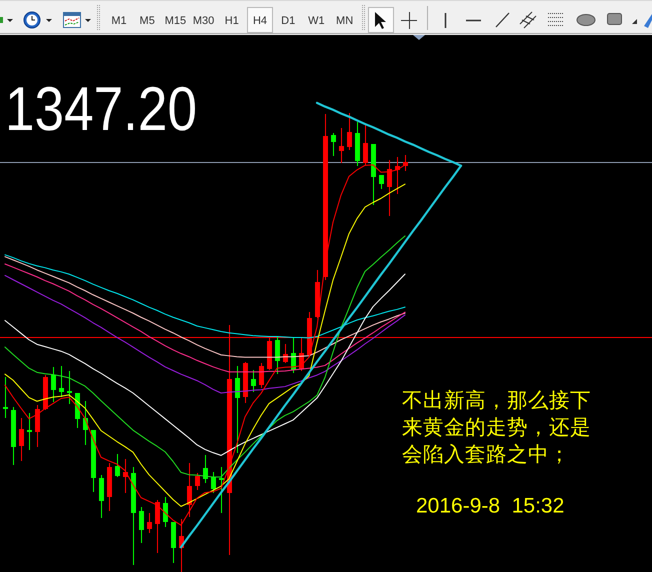  What do you see at coordinates (231, 21) in the screenshot?
I see `text: H1` at bounding box center [231, 21].